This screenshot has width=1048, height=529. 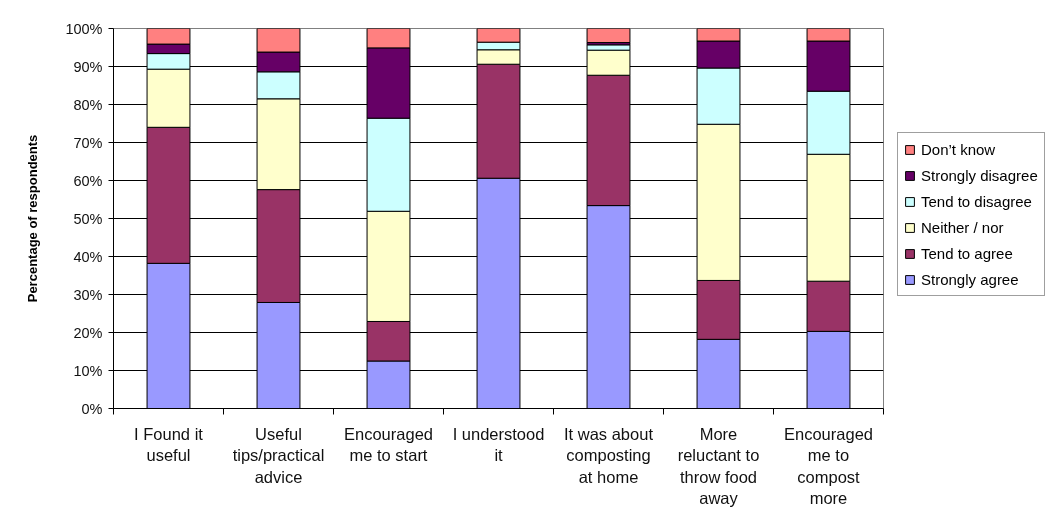 What do you see at coordinates (88, 294) in the screenshot?
I see `y-tick-label: 30%` at bounding box center [88, 294].